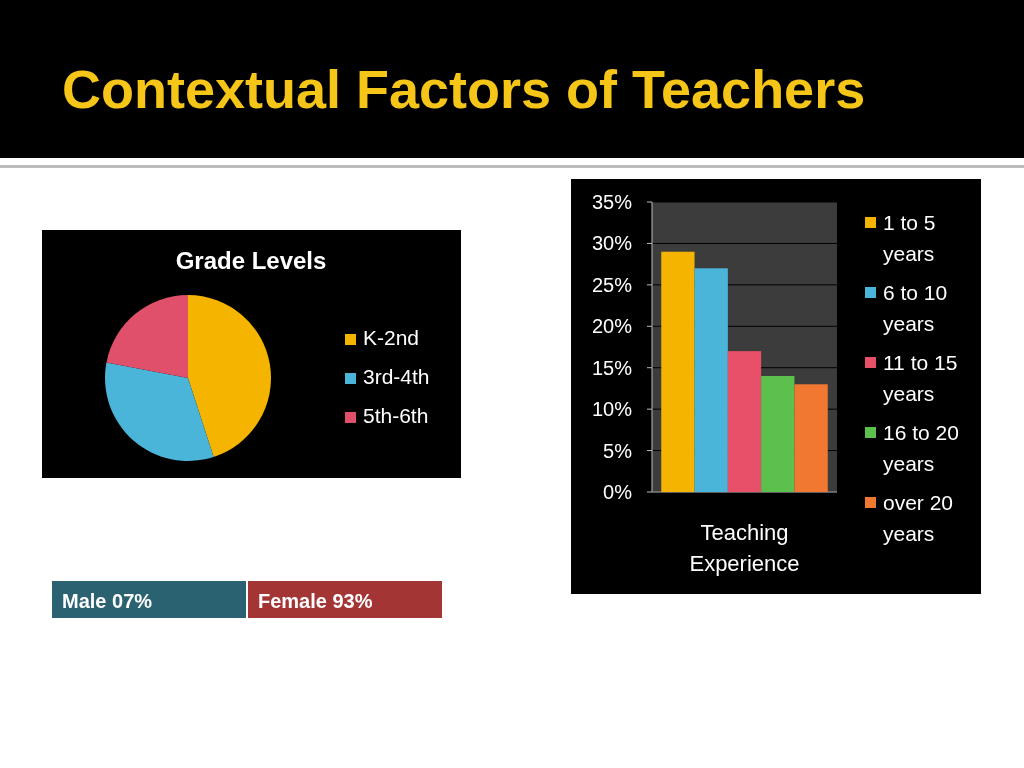 This screenshot has width=1024, height=768. What do you see at coordinates (396, 415) in the screenshot?
I see `legend-label: 5th-6th` at bounding box center [396, 415].